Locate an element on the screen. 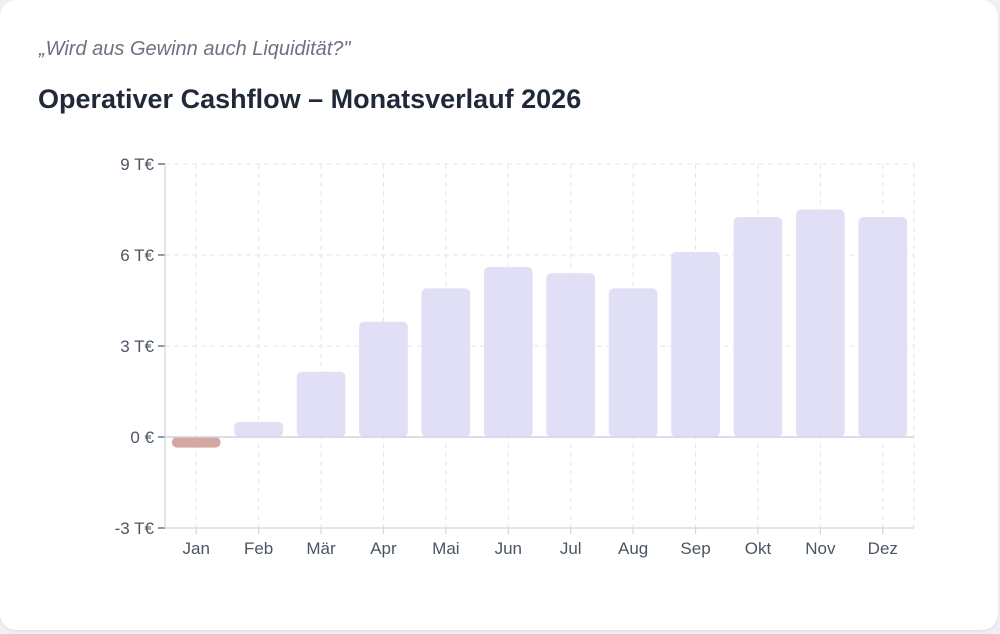 The image size is (1000, 634). y-tick-label: 3 T€ is located at coordinates (137, 346).